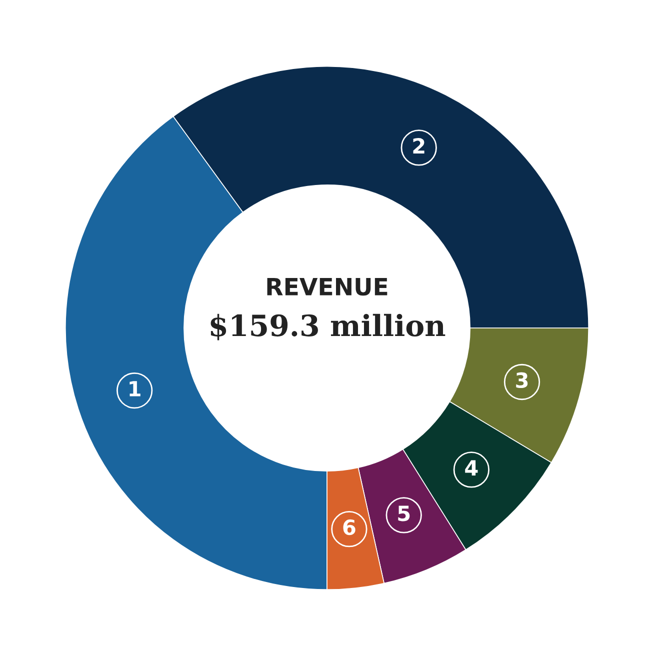  What do you see at coordinates (135, 388) in the screenshot?
I see `slice-label: 1` at bounding box center [135, 388].